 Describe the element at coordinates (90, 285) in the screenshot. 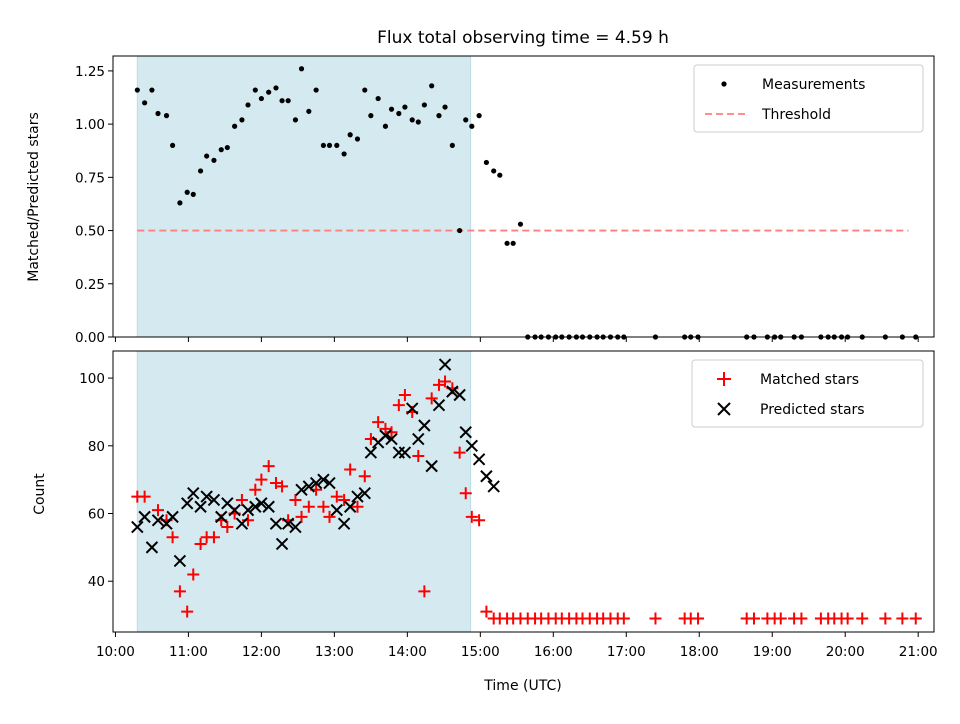

I see `y-tick-label: 0.25` at that location.